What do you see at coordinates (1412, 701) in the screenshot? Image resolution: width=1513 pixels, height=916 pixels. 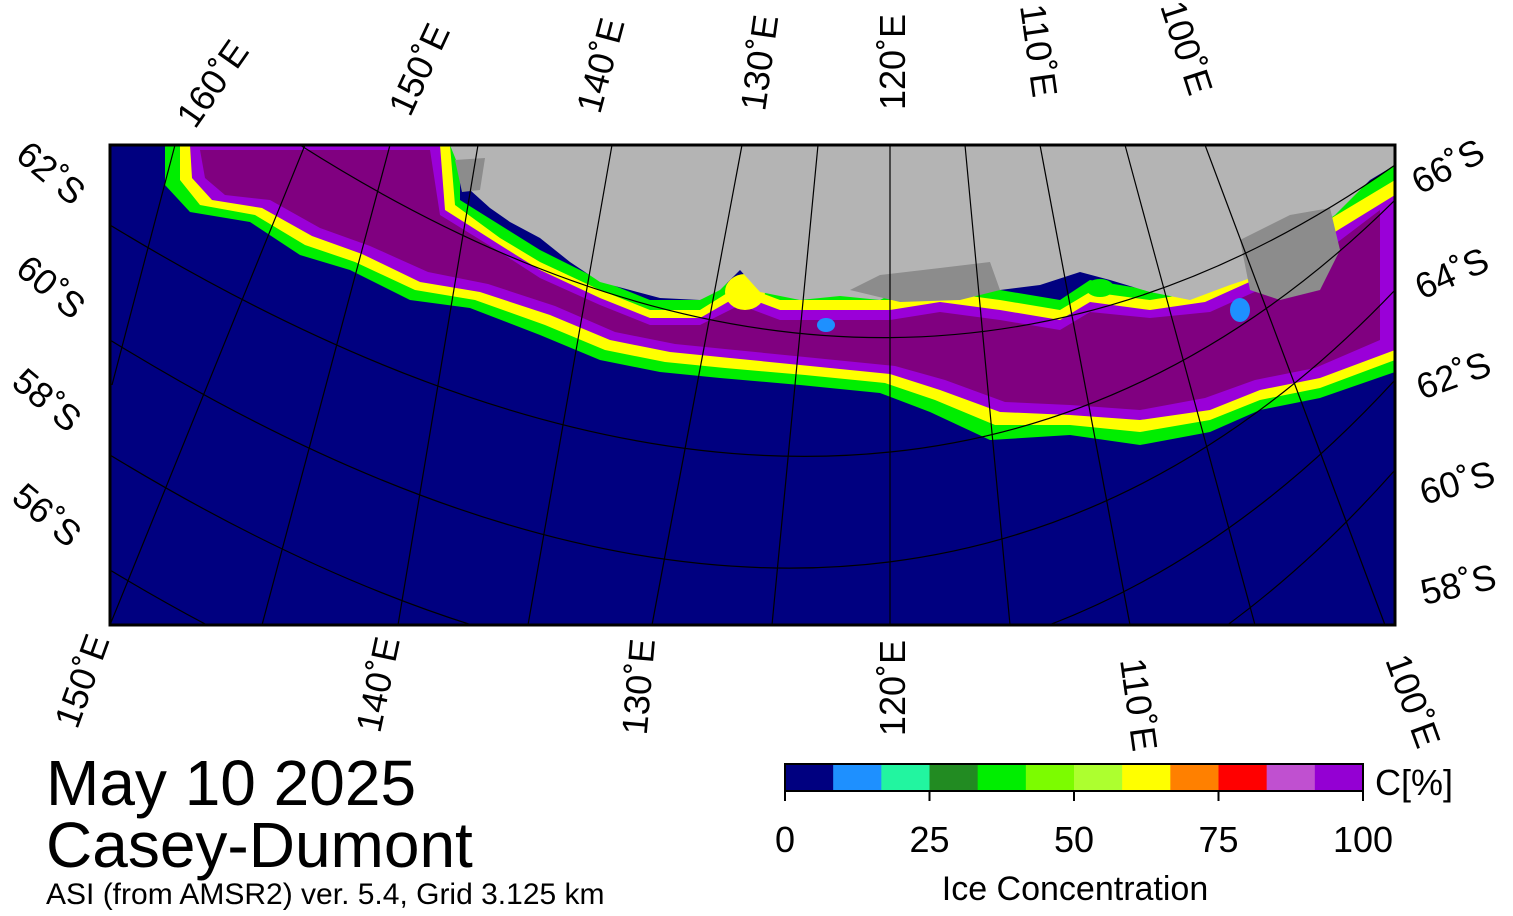 I see `bottom-lon-label: 100˚E` at bounding box center [1412, 701].